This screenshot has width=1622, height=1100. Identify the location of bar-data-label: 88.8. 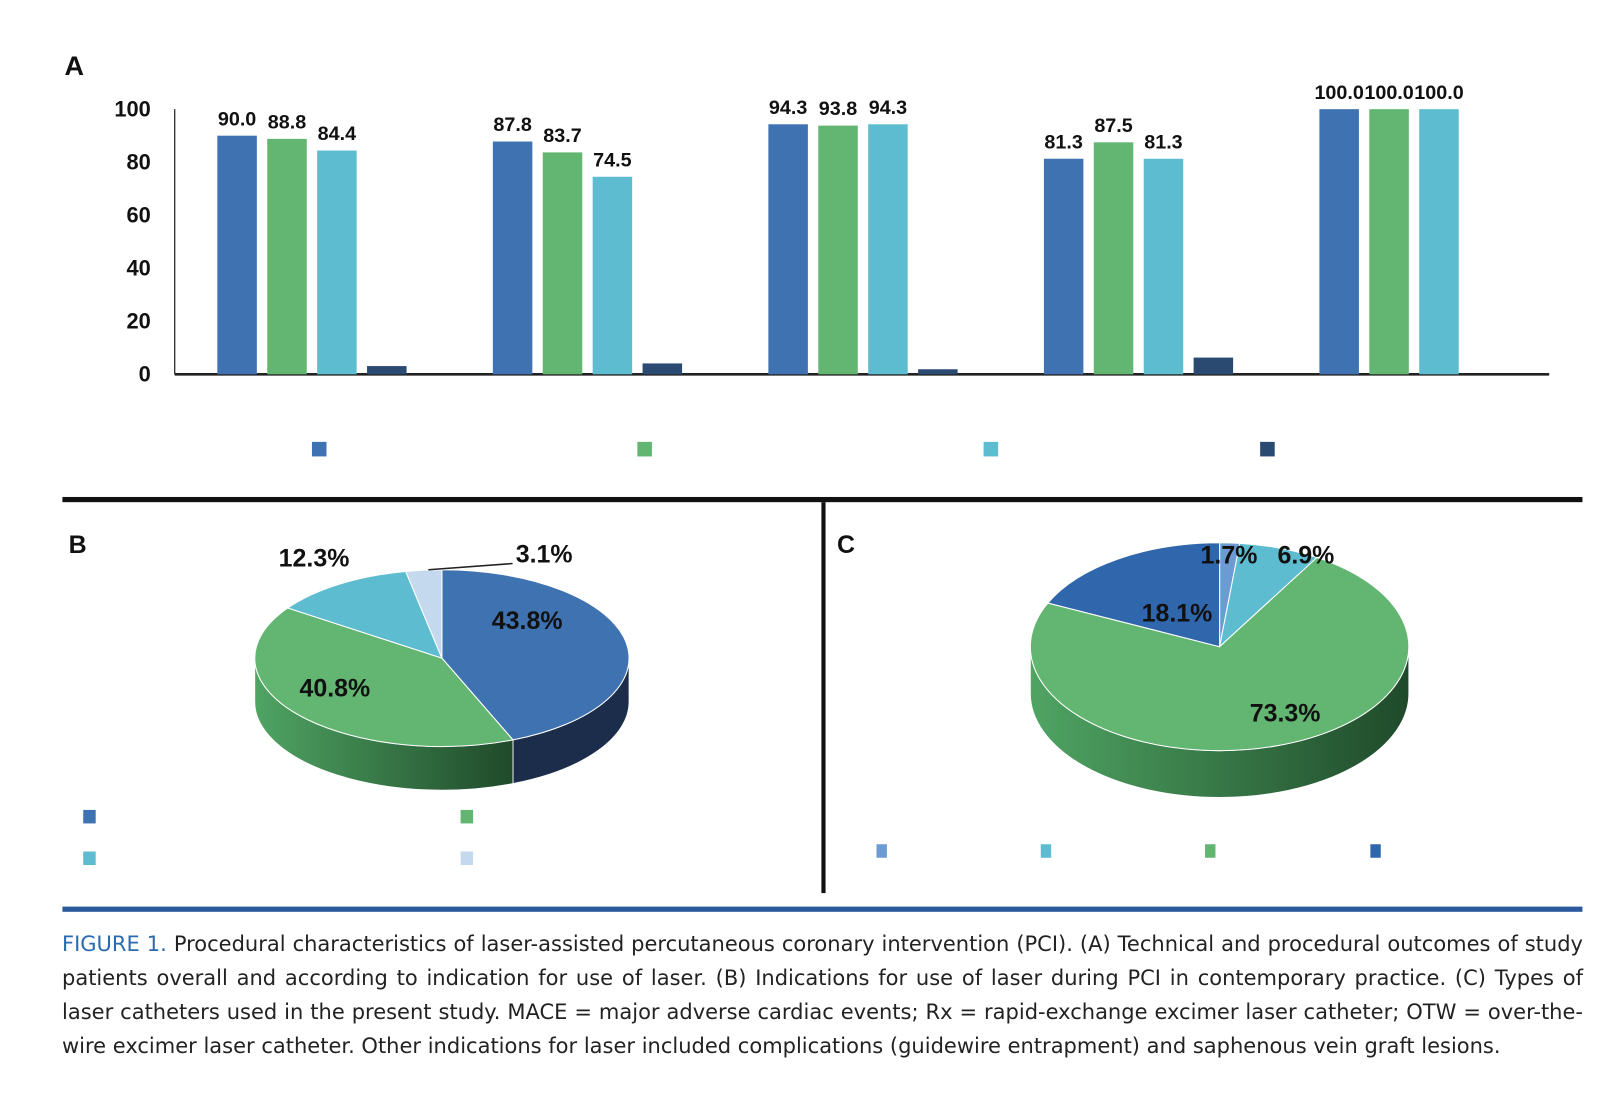
(287, 122).